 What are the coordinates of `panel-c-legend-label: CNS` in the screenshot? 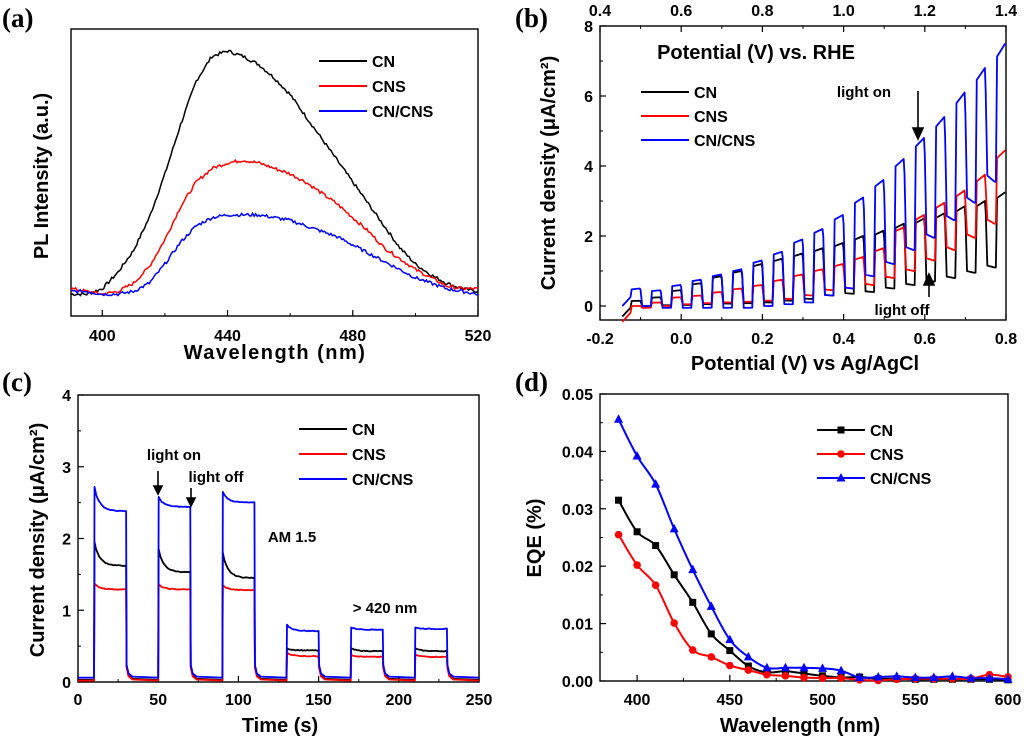 It's located at (369, 455).